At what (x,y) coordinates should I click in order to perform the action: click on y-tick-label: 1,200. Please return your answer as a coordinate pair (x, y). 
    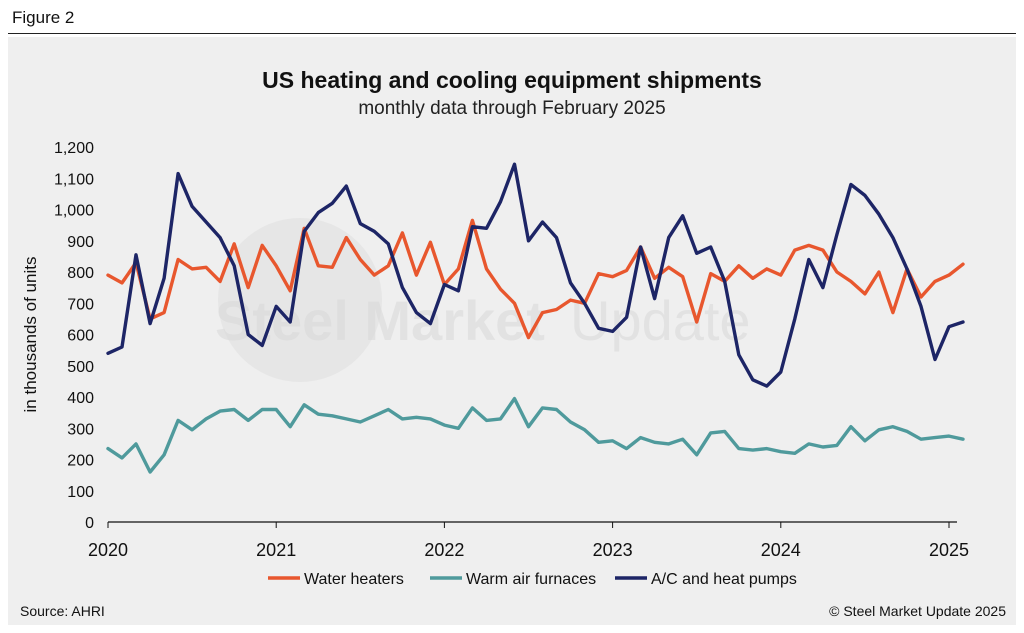
    Looking at the image, I should click on (74, 148).